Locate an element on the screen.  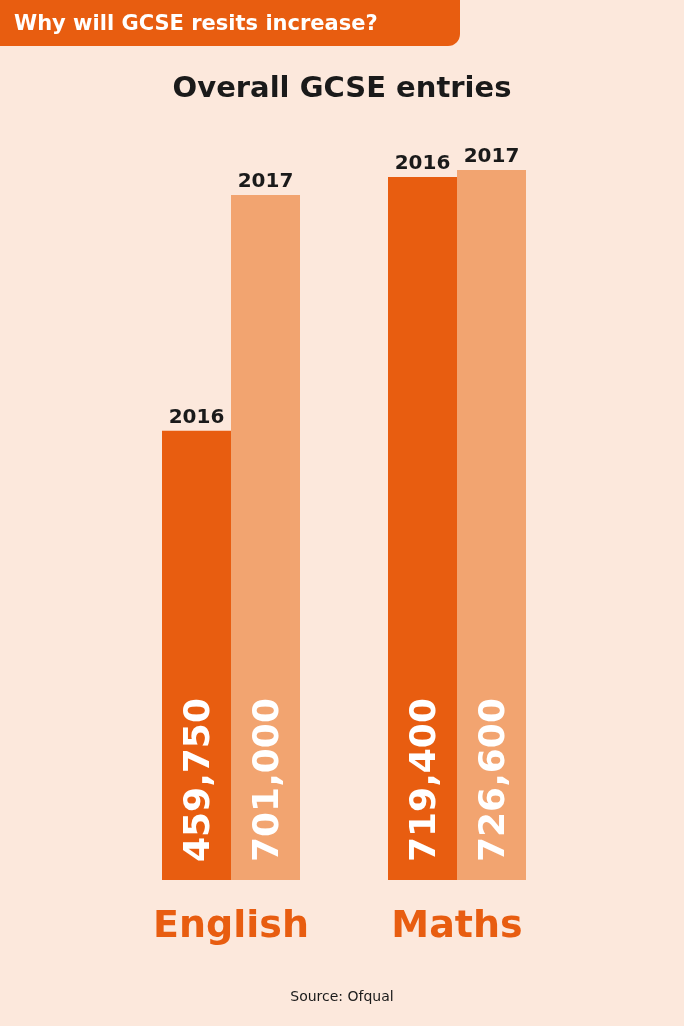
x-tick-label: Maths is located at coordinates (457, 923).